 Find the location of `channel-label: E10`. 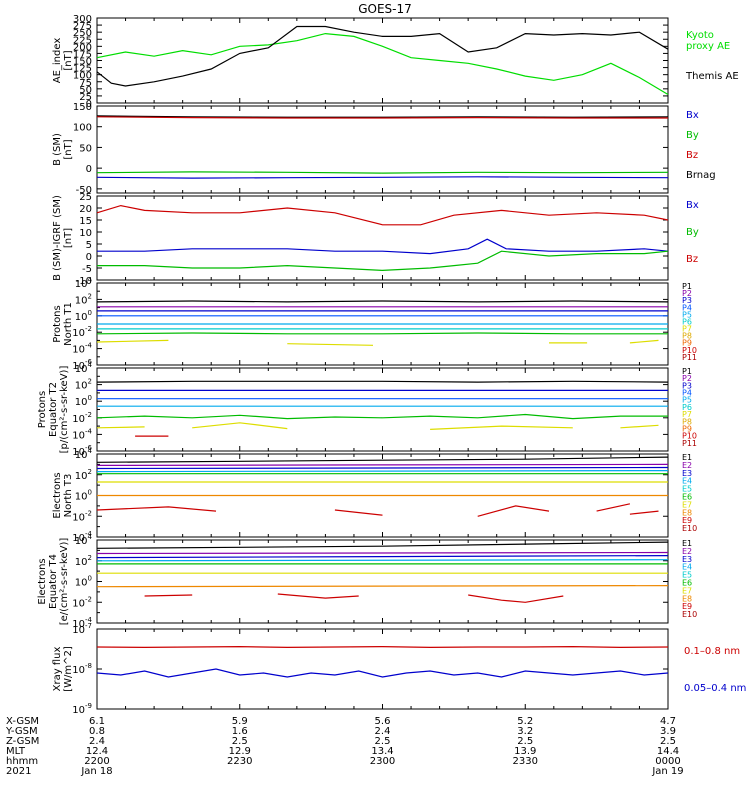

channel-label: E10 is located at coordinates (689, 614).